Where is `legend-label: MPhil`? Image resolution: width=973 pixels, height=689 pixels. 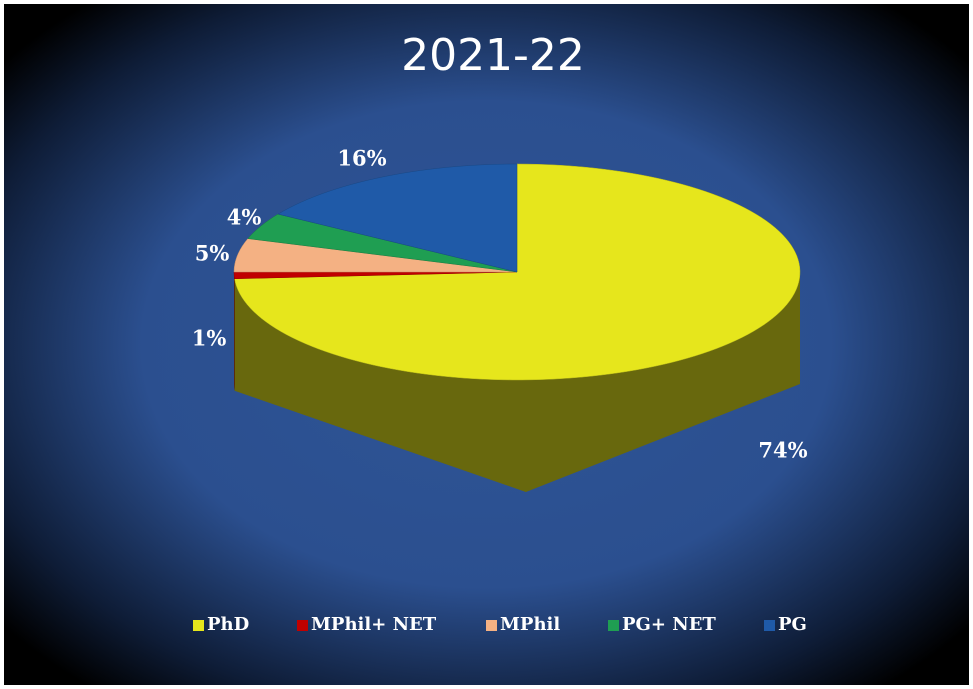 legend-label: MPhil is located at coordinates (530, 624).